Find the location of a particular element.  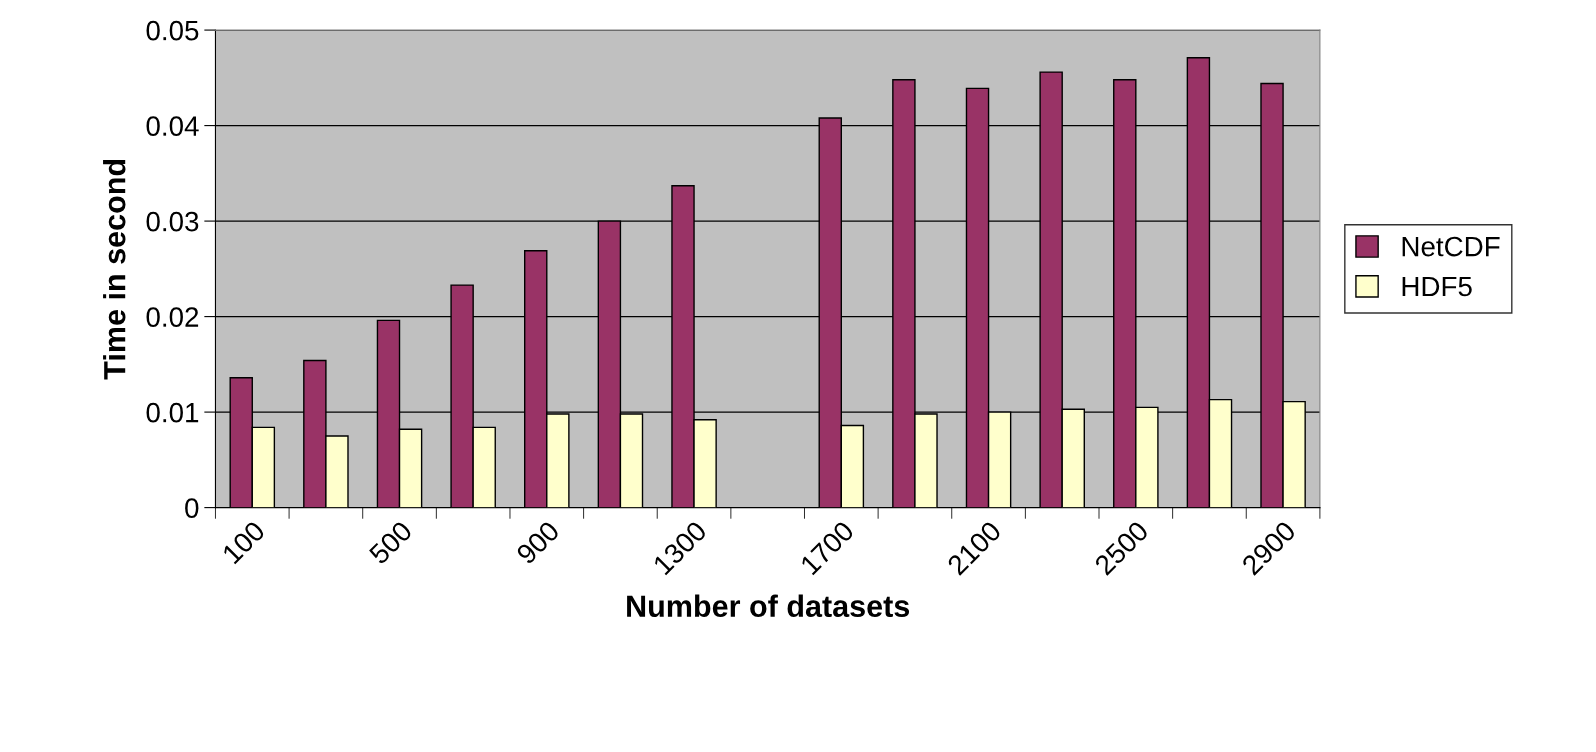

y-tick-label: 0.01 is located at coordinates (172, 412).